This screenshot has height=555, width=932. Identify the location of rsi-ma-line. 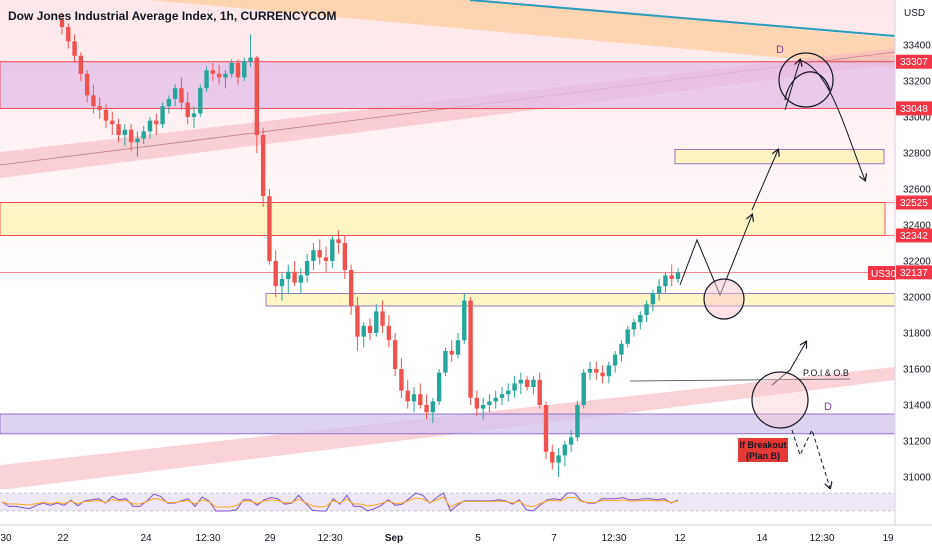
(340, 502).